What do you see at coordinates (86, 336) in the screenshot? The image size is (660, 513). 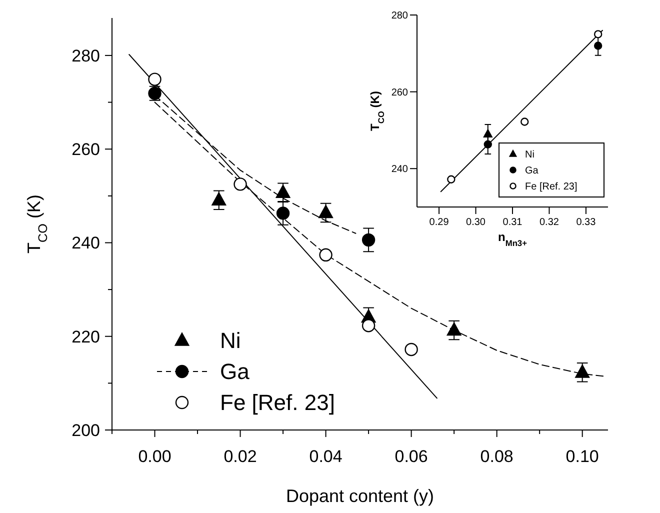 I see `y-tick-label: 220` at bounding box center [86, 336].